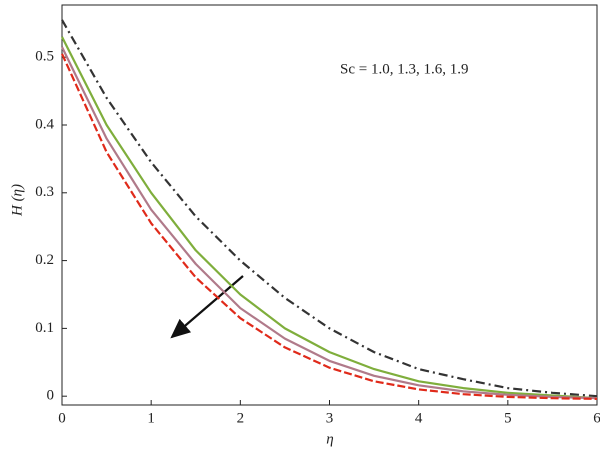 This screenshot has width=600, height=459. What do you see at coordinates (329, 439) in the screenshot?
I see `x-axis-label: η` at bounding box center [329, 439].